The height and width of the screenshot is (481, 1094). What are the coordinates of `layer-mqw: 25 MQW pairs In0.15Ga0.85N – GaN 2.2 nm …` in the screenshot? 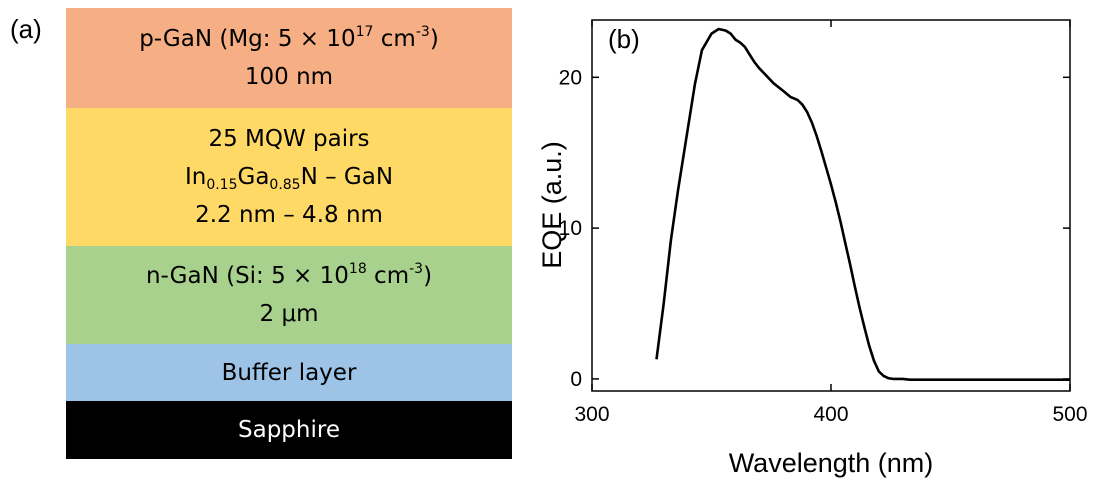 It's located at (289, 177).